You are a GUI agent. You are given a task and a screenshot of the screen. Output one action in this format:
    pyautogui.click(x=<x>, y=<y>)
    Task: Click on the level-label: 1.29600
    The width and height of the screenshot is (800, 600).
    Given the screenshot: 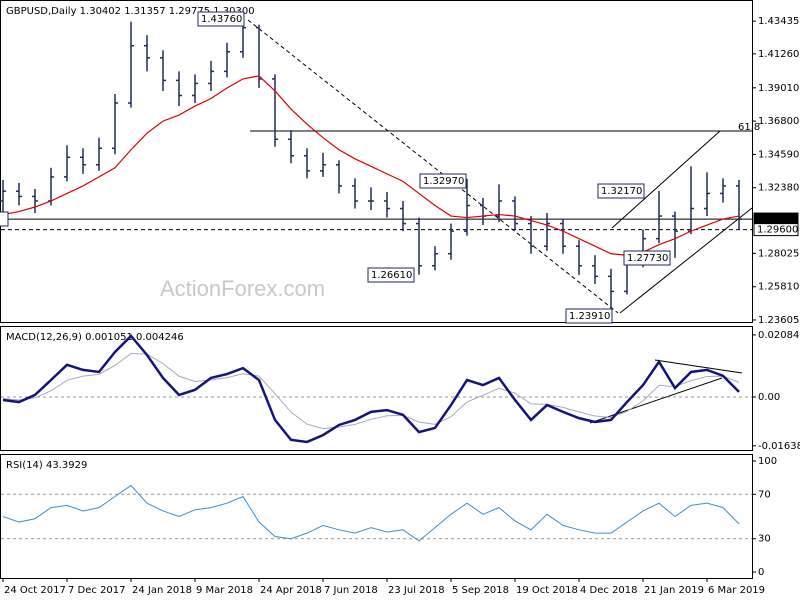 What is the action you would take?
    pyautogui.click(x=777, y=230)
    